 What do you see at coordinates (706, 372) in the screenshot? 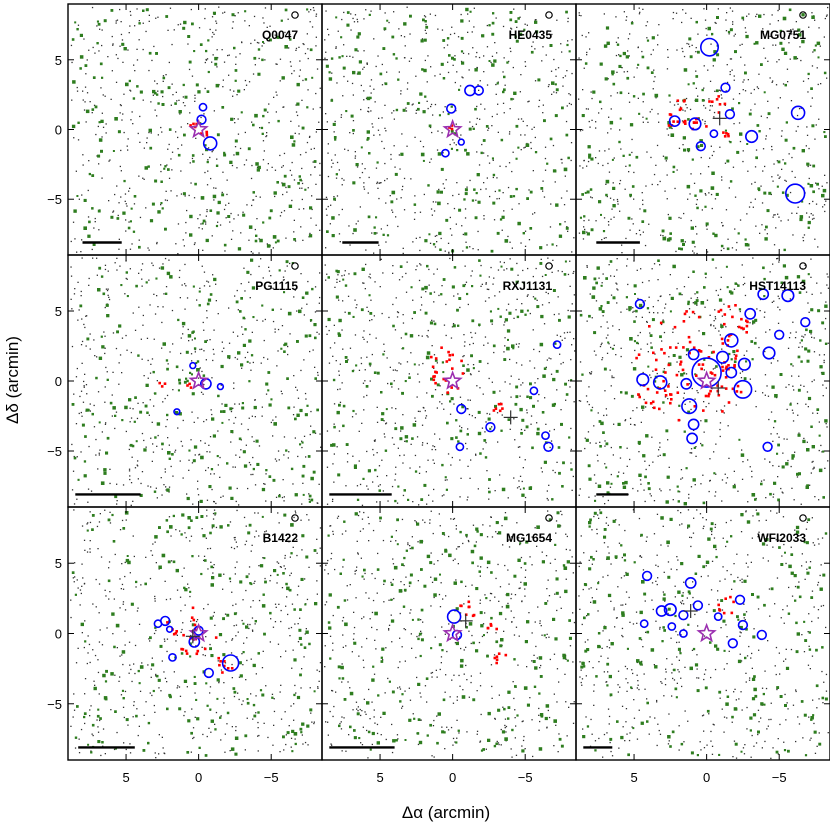
I see `group-circle` at bounding box center [706, 372].